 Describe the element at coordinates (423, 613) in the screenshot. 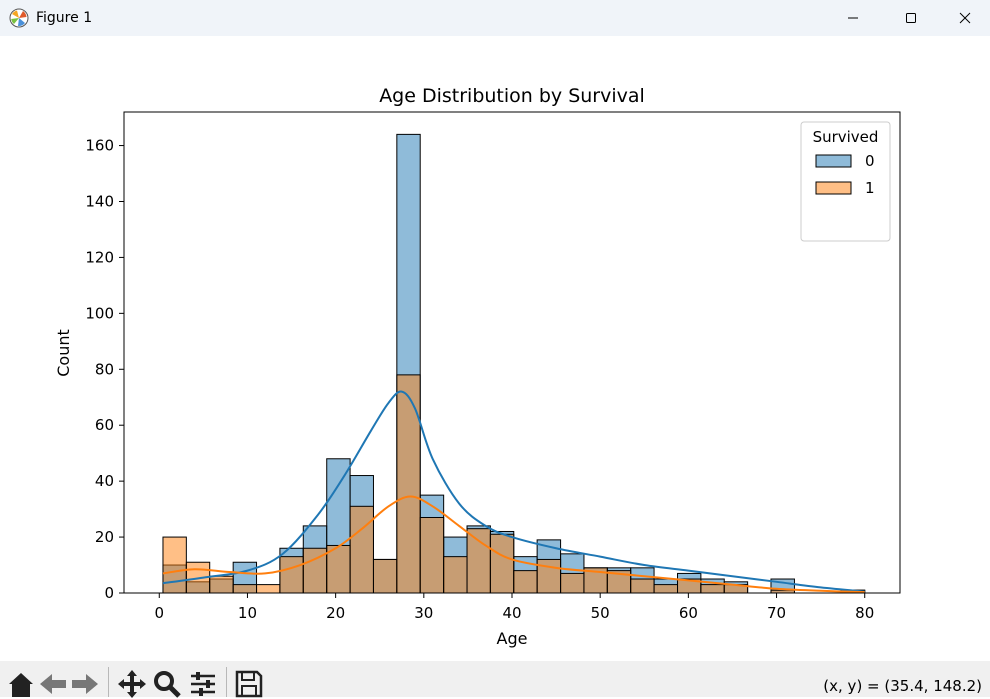

I see `x-tick-label: 30` at that location.